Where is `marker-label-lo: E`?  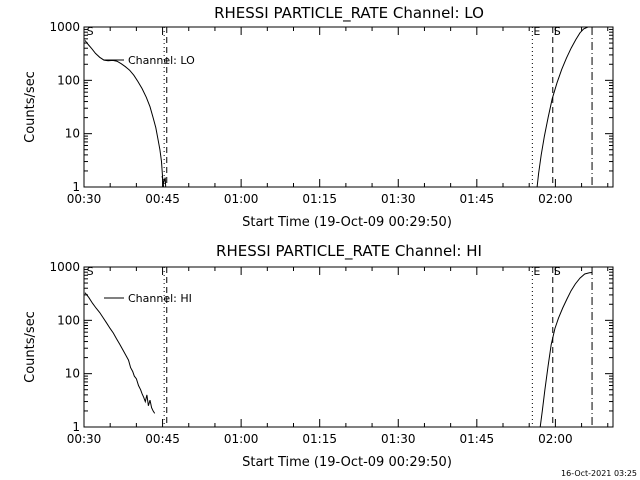 marker-label-lo: E is located at coordinates (536, 31).